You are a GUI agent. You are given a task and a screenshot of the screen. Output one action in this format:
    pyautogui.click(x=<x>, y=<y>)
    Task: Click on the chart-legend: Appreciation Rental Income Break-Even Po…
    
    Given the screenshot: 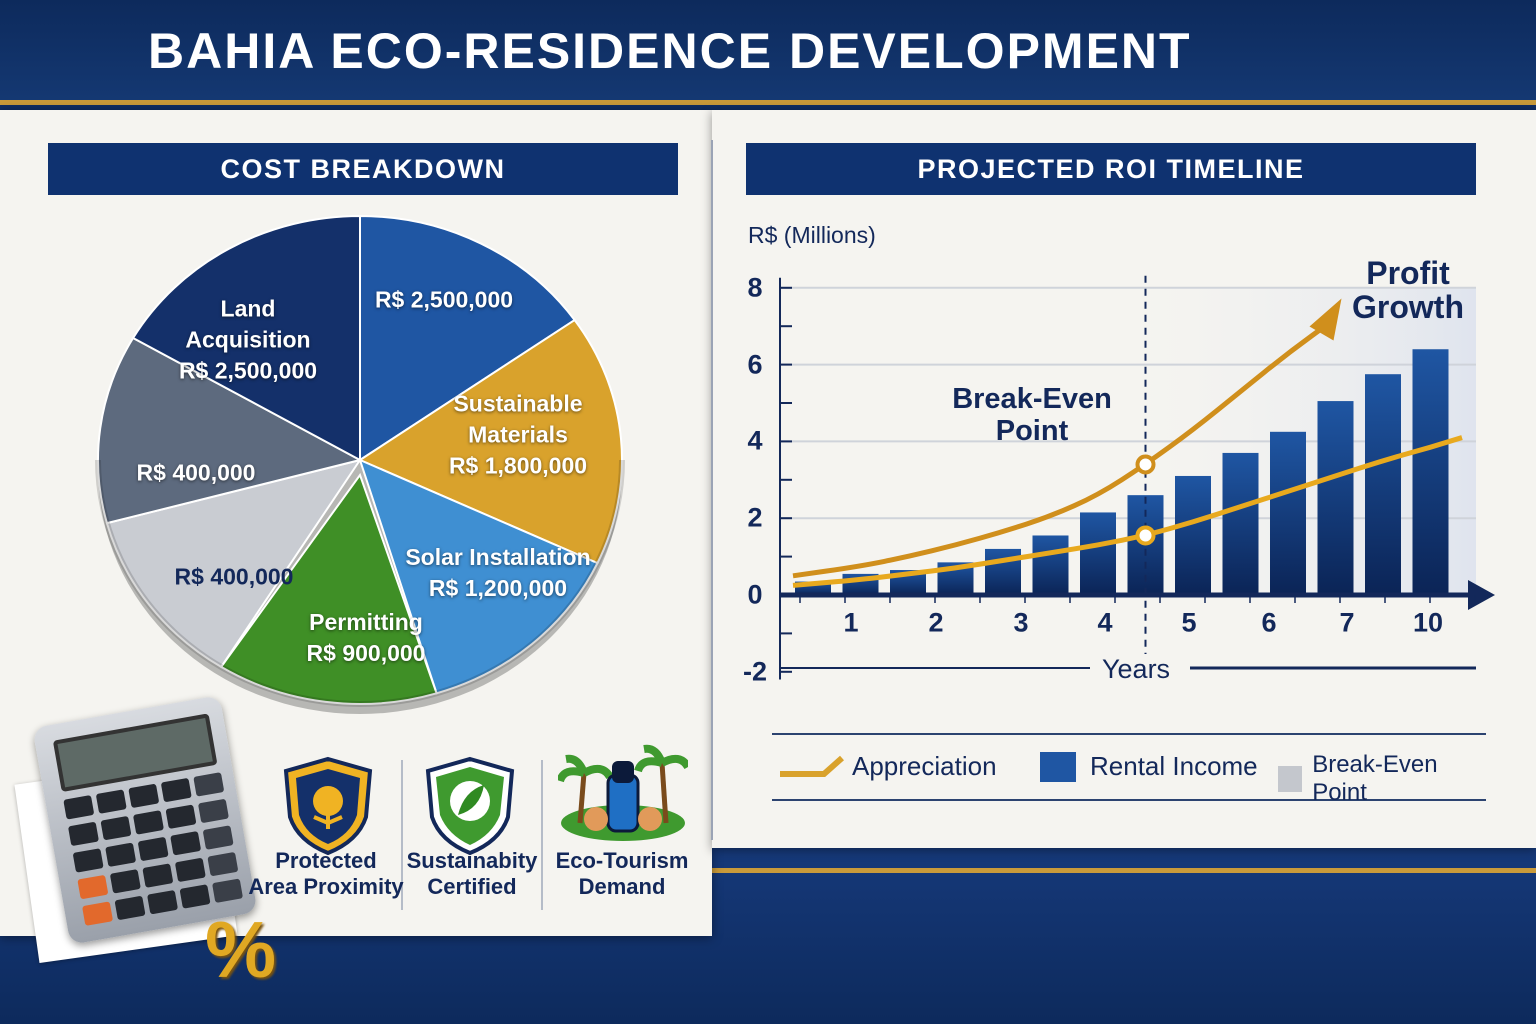 What is the action you would take?
    pyautogui.click(x=1129, y=769)
    